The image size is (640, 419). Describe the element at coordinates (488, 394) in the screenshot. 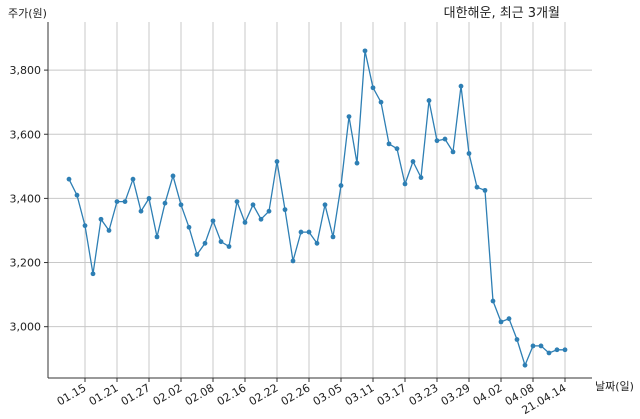

I see `x-tick-label: 04.02` at that location.